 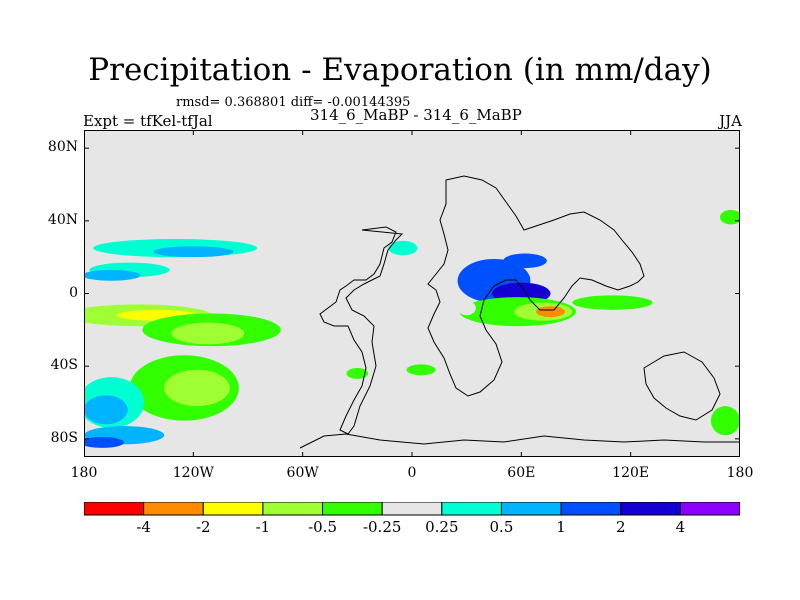 What do you see at coordinates (148, 121) in the screenshot?
I see `experiment-label: Expt = tfKel-tfJal` at bounding box center [148, 121].